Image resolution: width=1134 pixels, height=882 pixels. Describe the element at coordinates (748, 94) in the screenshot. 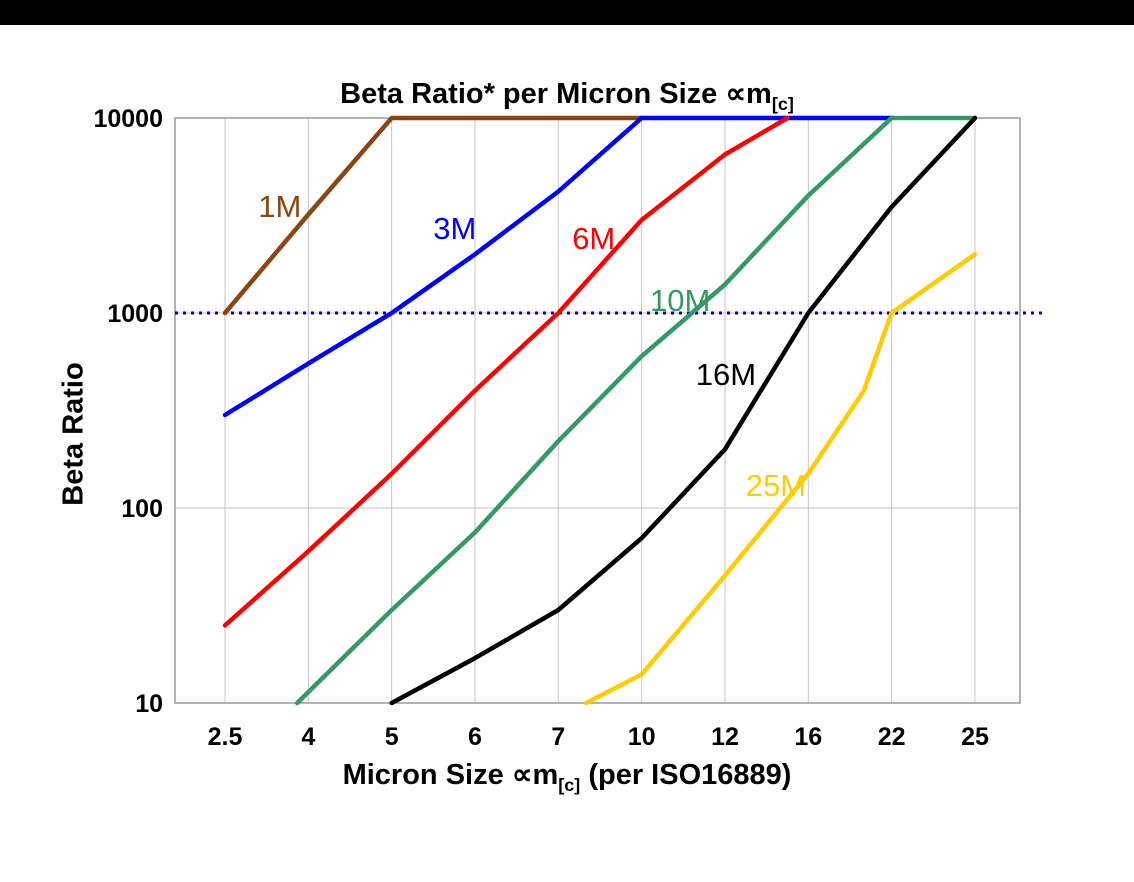

I see `chart-title-micron-symbol: ∝m` at that location.